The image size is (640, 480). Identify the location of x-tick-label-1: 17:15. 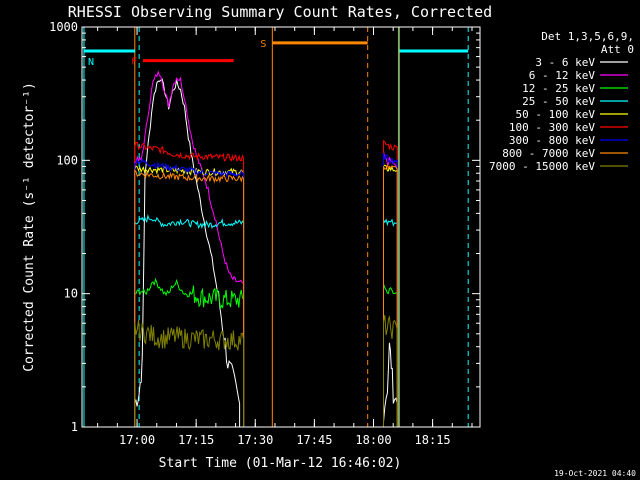
(196, 440).